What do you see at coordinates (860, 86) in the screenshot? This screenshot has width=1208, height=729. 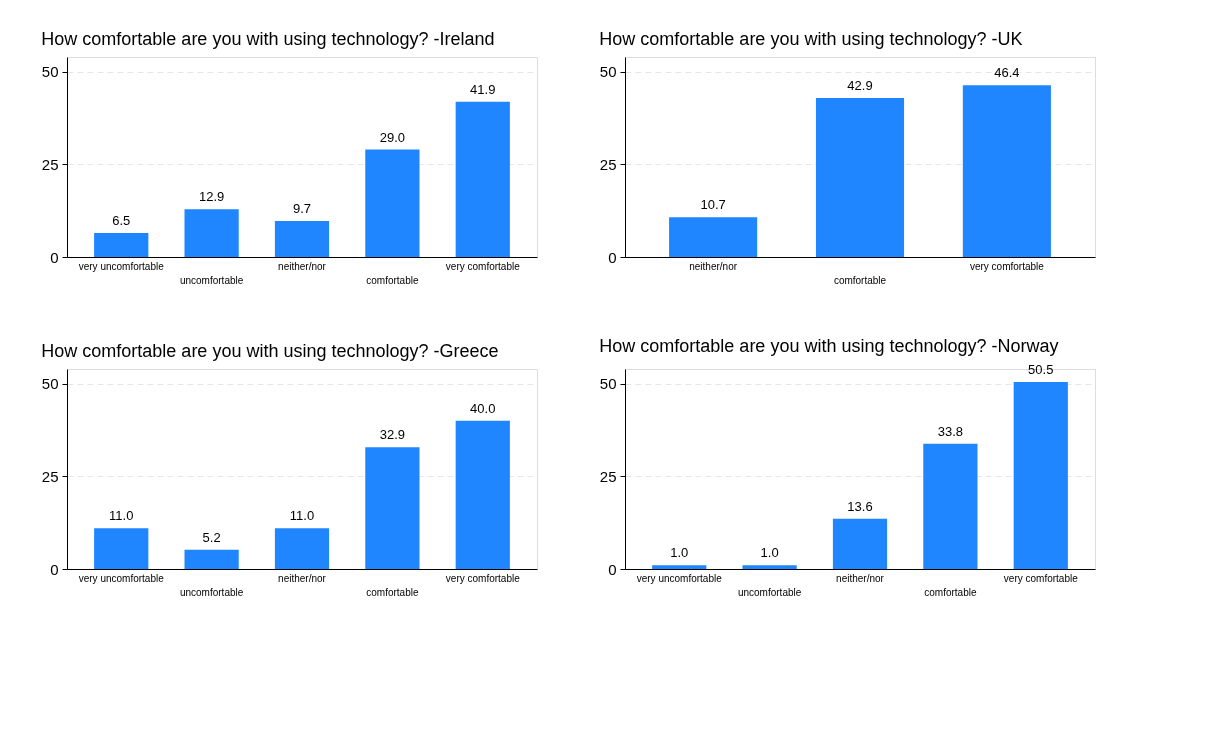 I see `data-label: 42.9` at bounding box center [860, 86].